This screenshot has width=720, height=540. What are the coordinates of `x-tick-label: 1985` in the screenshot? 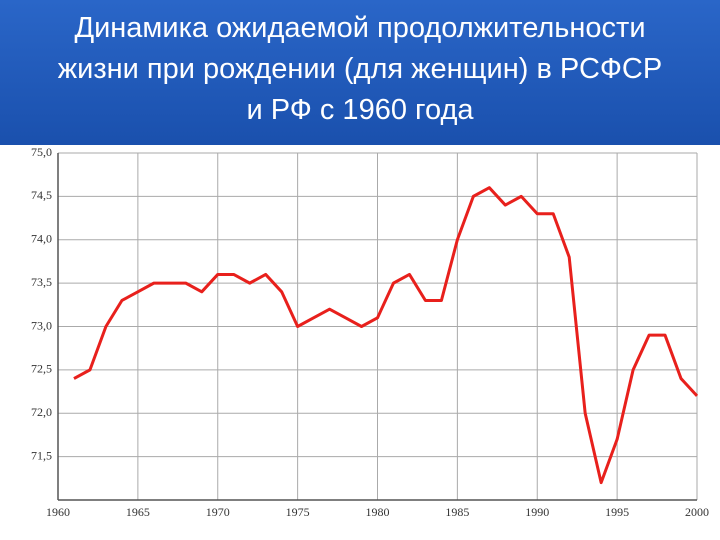 It's located at (457, 512).